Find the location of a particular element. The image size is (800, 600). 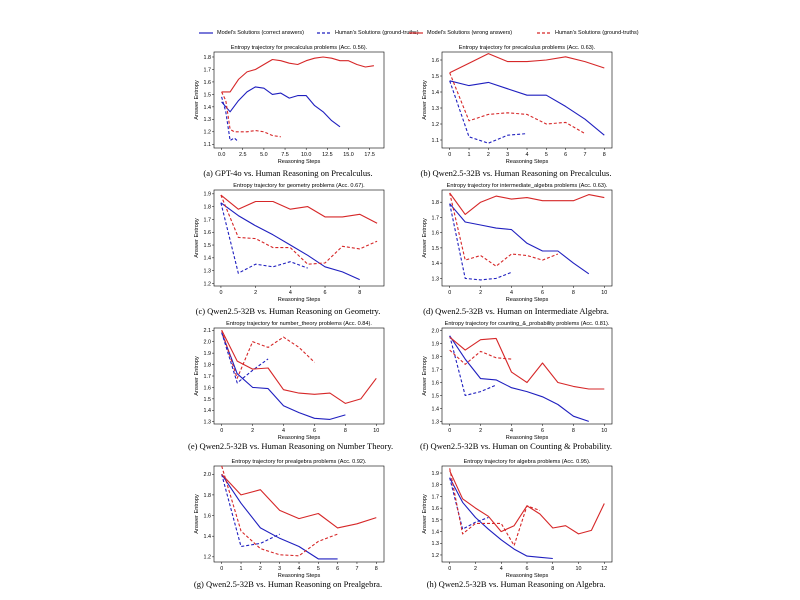

x-tick-label: 5.0 is located at coordinates (264, 155).